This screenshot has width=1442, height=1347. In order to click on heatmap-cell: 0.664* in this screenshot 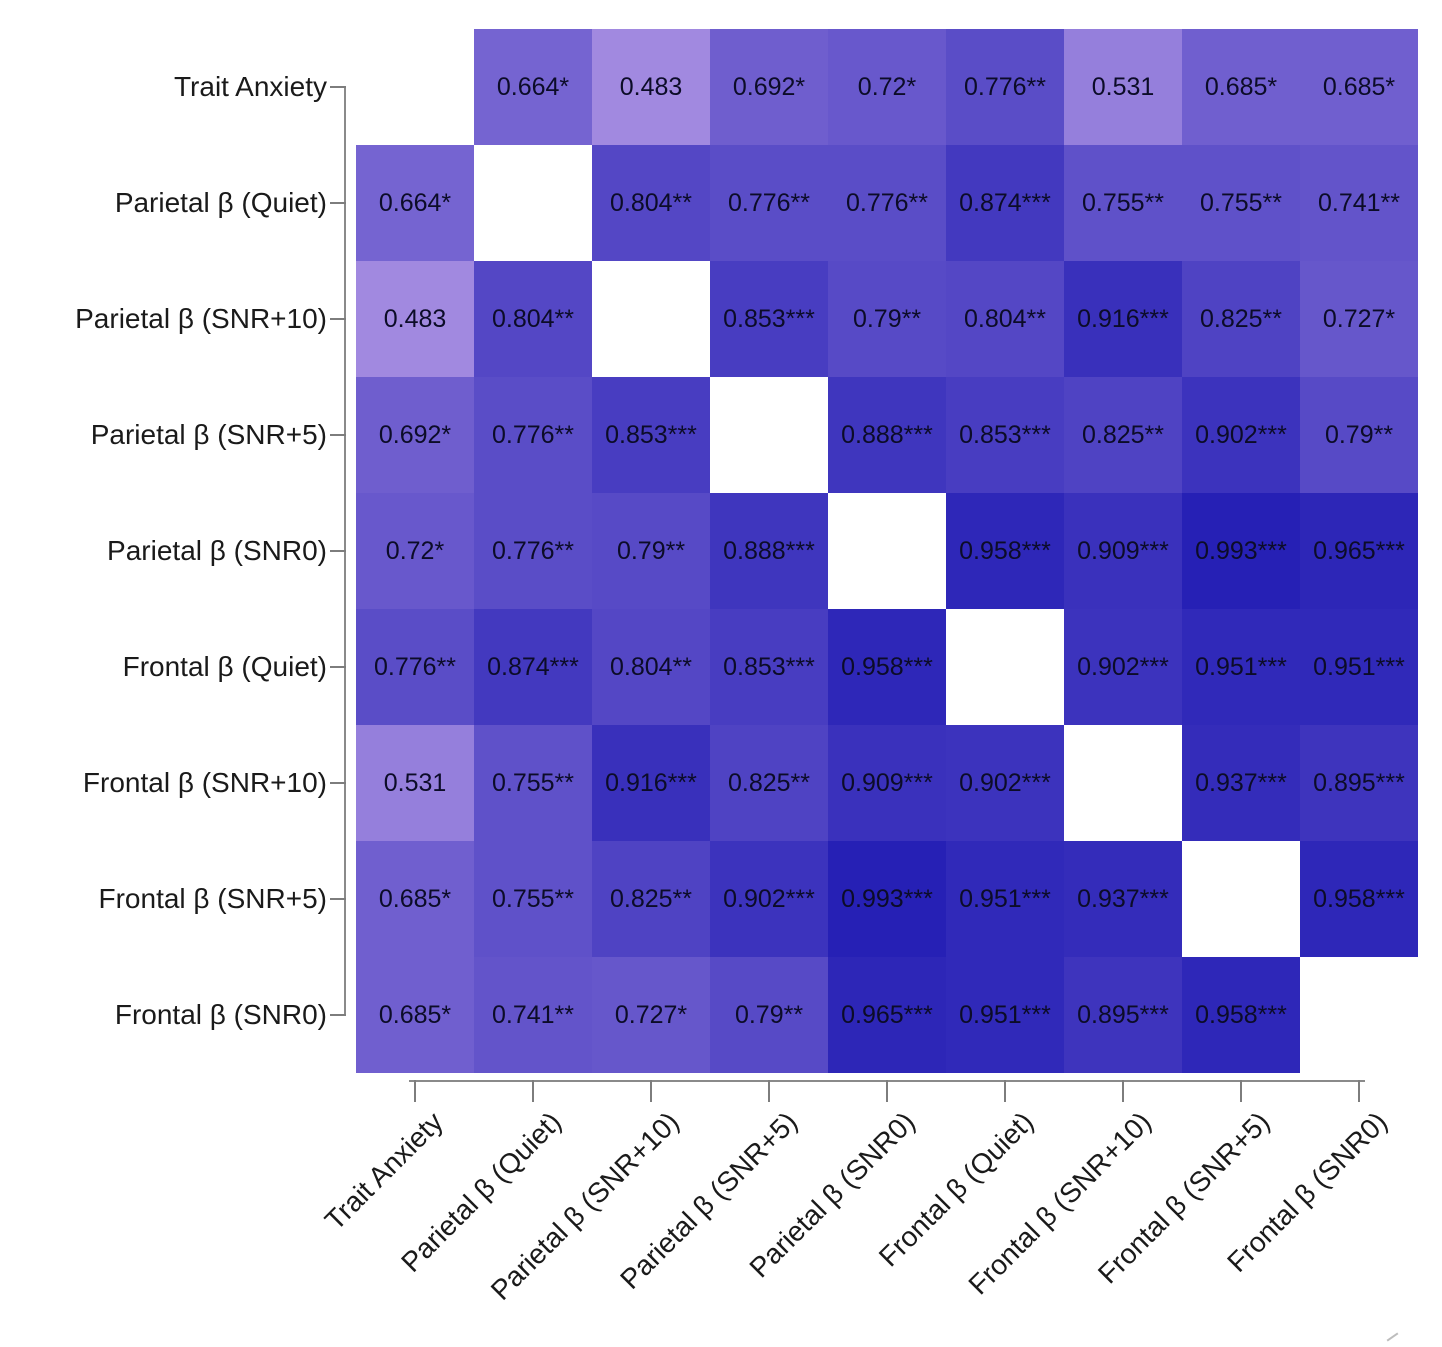, I will do `click(415, 203)`.